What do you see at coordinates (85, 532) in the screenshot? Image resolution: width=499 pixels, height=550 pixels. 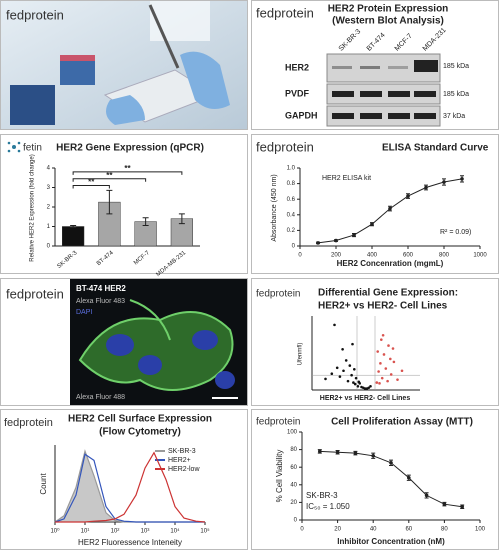 I see `x-tick-label: 10¹` at bounding box center [85, 532].